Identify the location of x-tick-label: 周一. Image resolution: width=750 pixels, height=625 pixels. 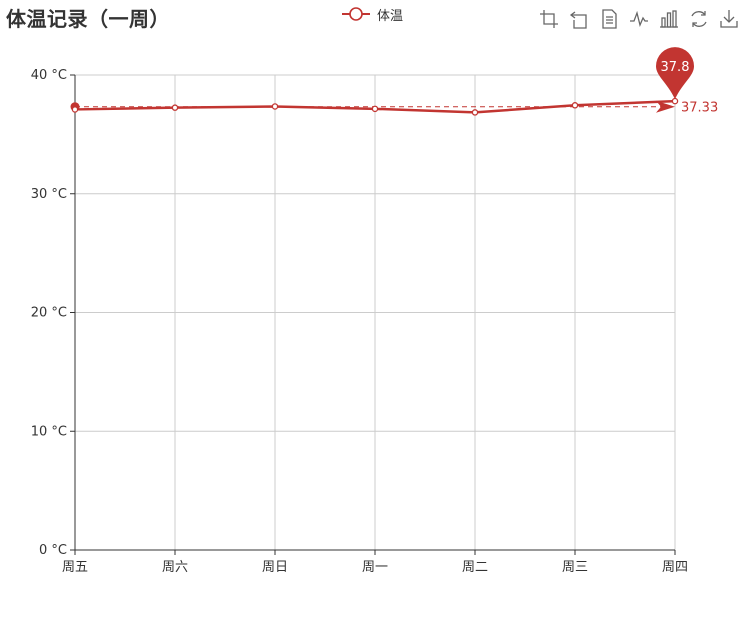
(375, 567).